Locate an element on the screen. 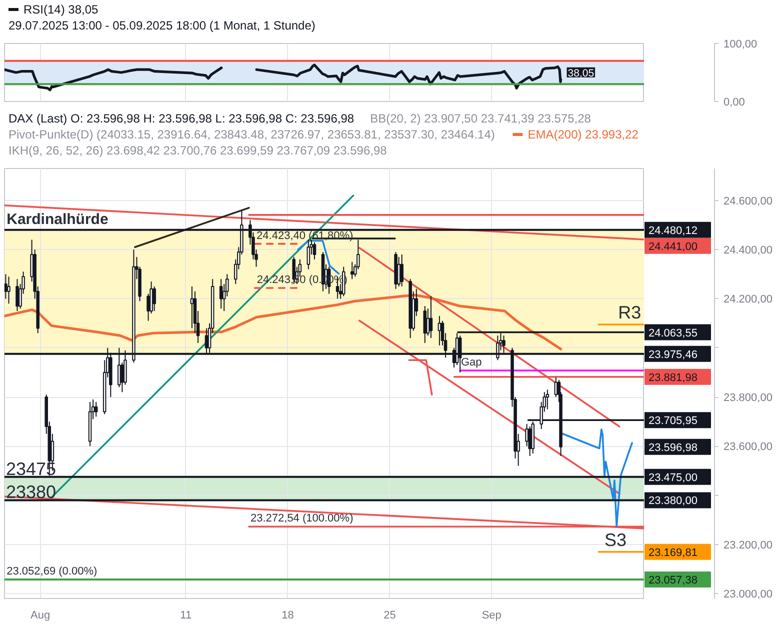 This screenshot has width=780, height=625. x-tick-label: 18 is located at coordinates (288, 616).